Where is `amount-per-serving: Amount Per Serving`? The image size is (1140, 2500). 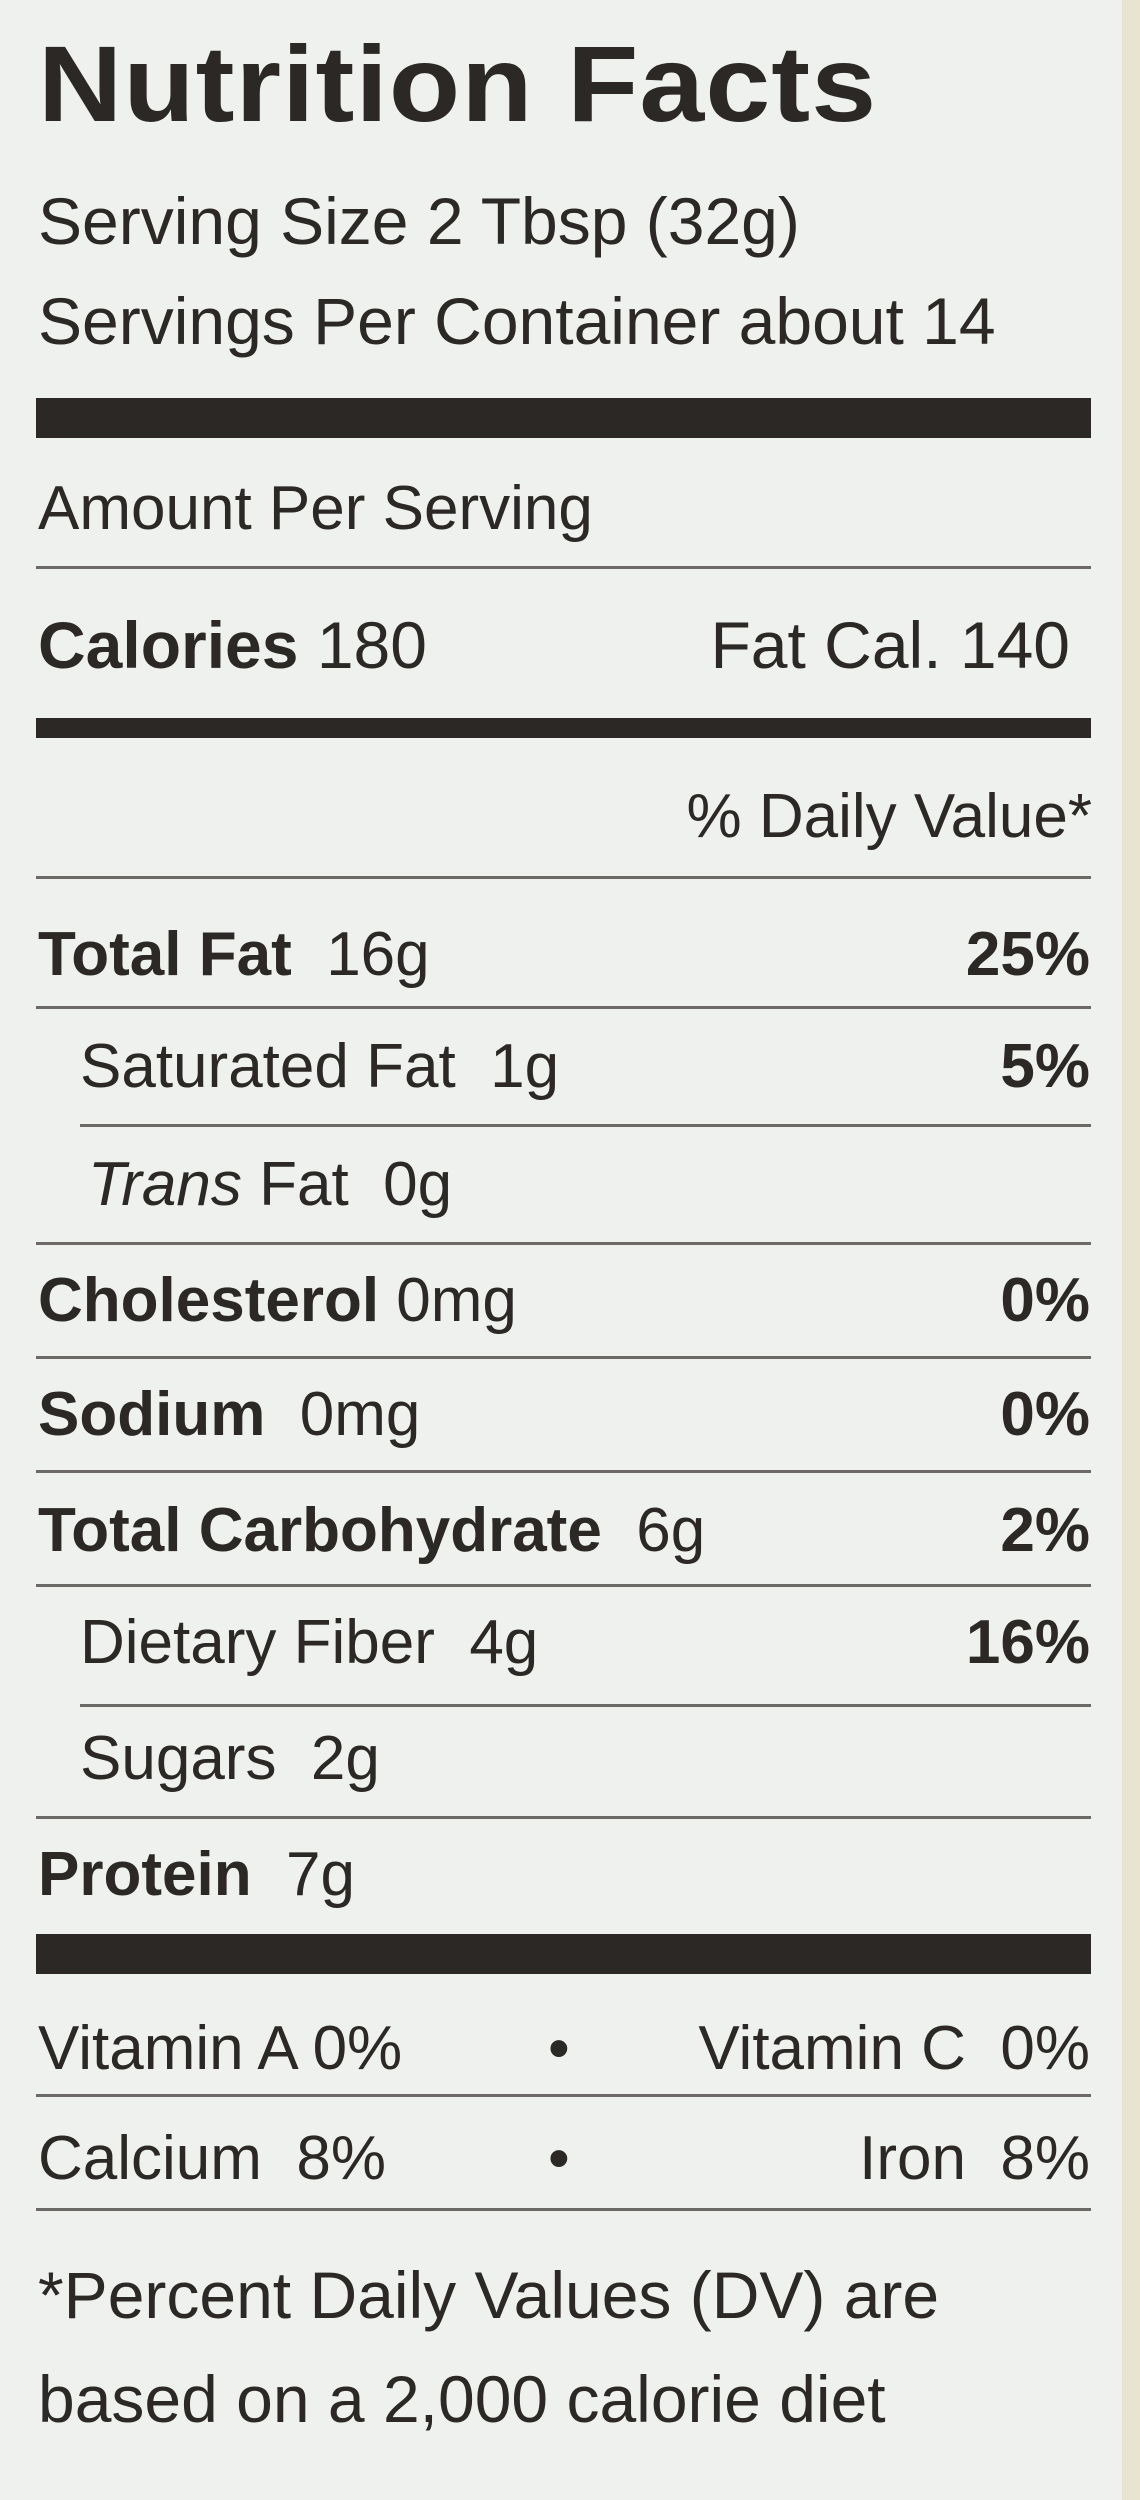 amount-per-serving: Amount Per Serving is located at coordinates (315, 508).